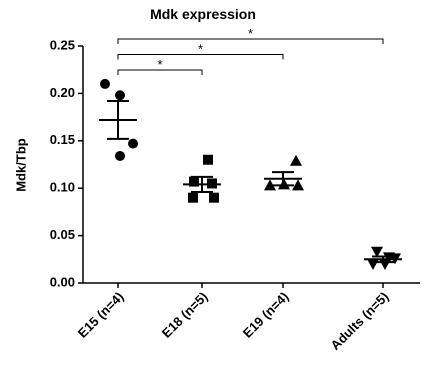  Describe the element at coordinates (185, 315) in the screenshot. I see `x-tick-label: E18 (n=5)` at that location.